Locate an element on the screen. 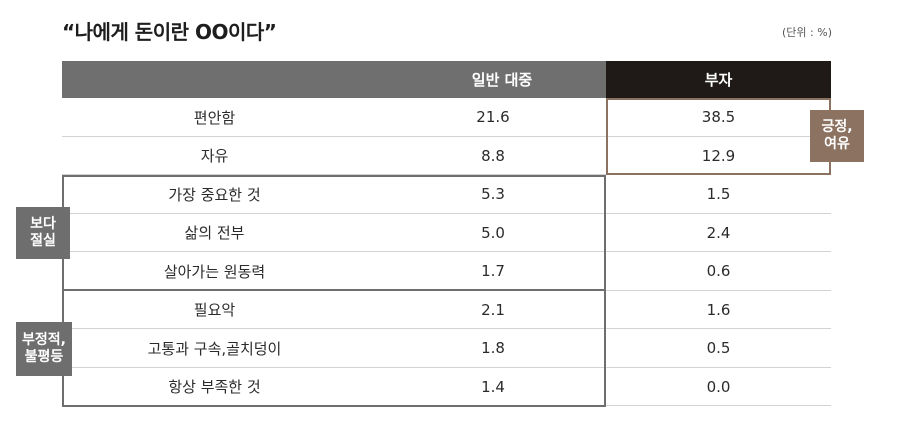  row-label: 고통과 구속,골치덩이 is located at coordinates (214, 348).